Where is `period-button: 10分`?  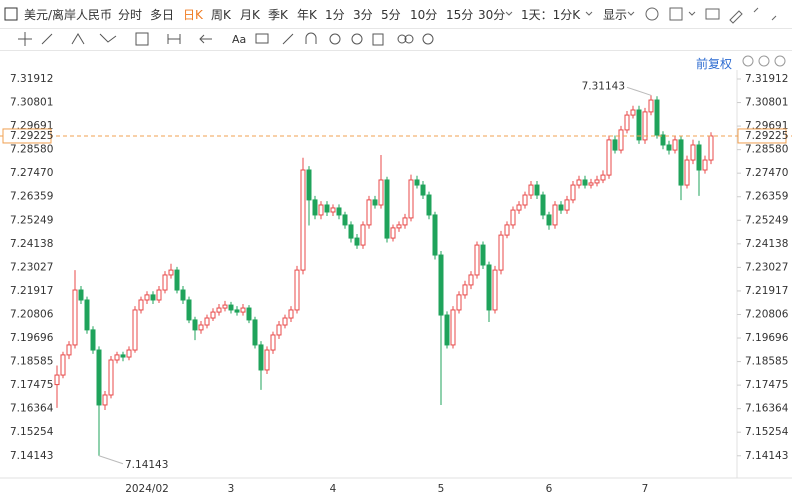 period-button: 10分 is located at coordinates (424, 15).